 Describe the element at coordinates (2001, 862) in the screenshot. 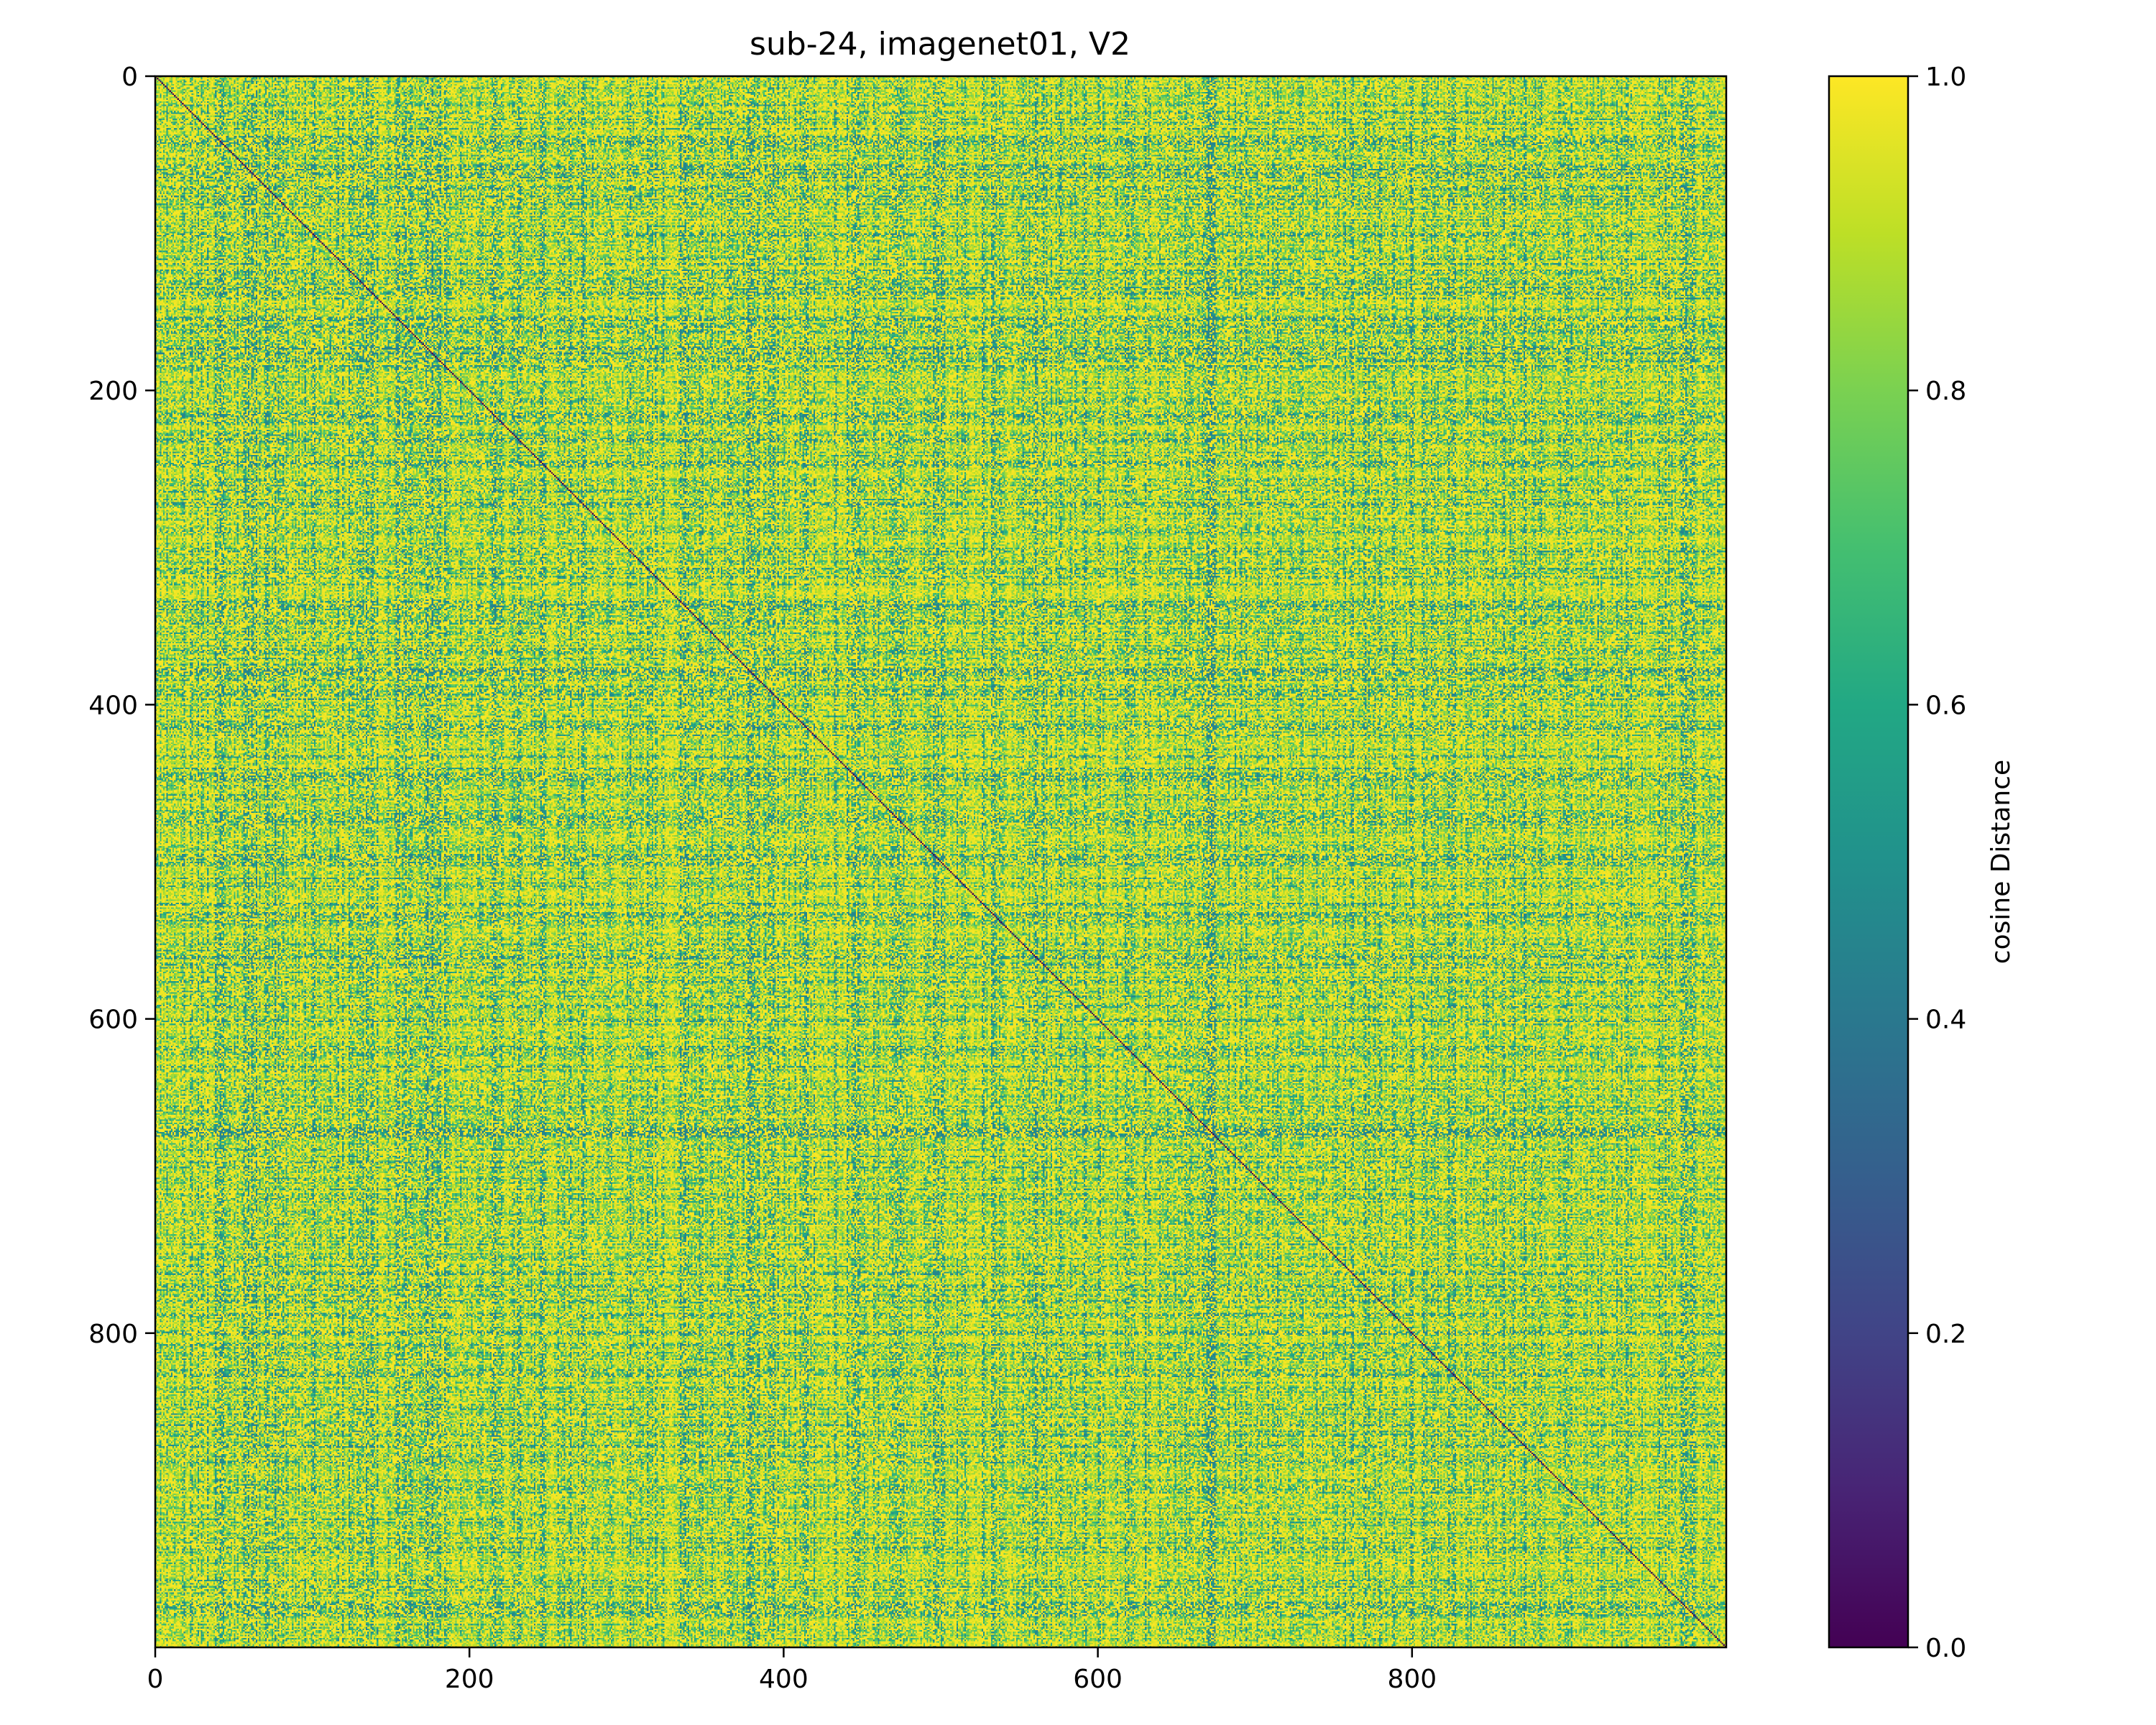

I see `colorbar-label: cosine Distance` at that location.